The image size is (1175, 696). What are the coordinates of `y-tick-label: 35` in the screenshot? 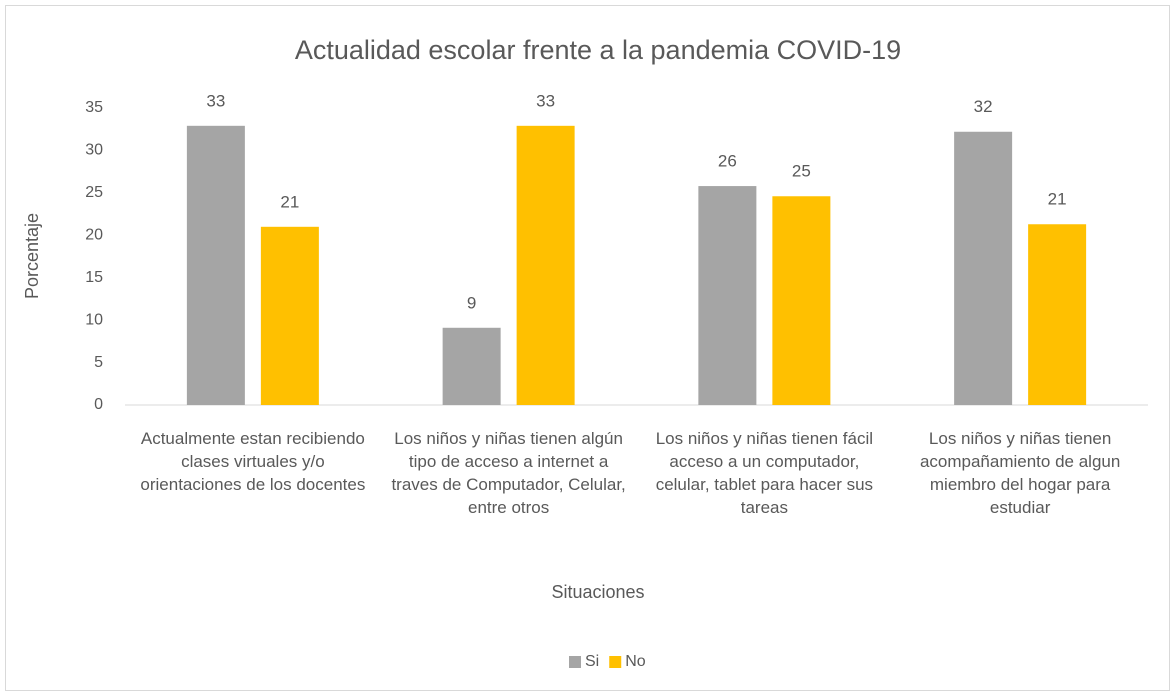 It's located at (94, 107).